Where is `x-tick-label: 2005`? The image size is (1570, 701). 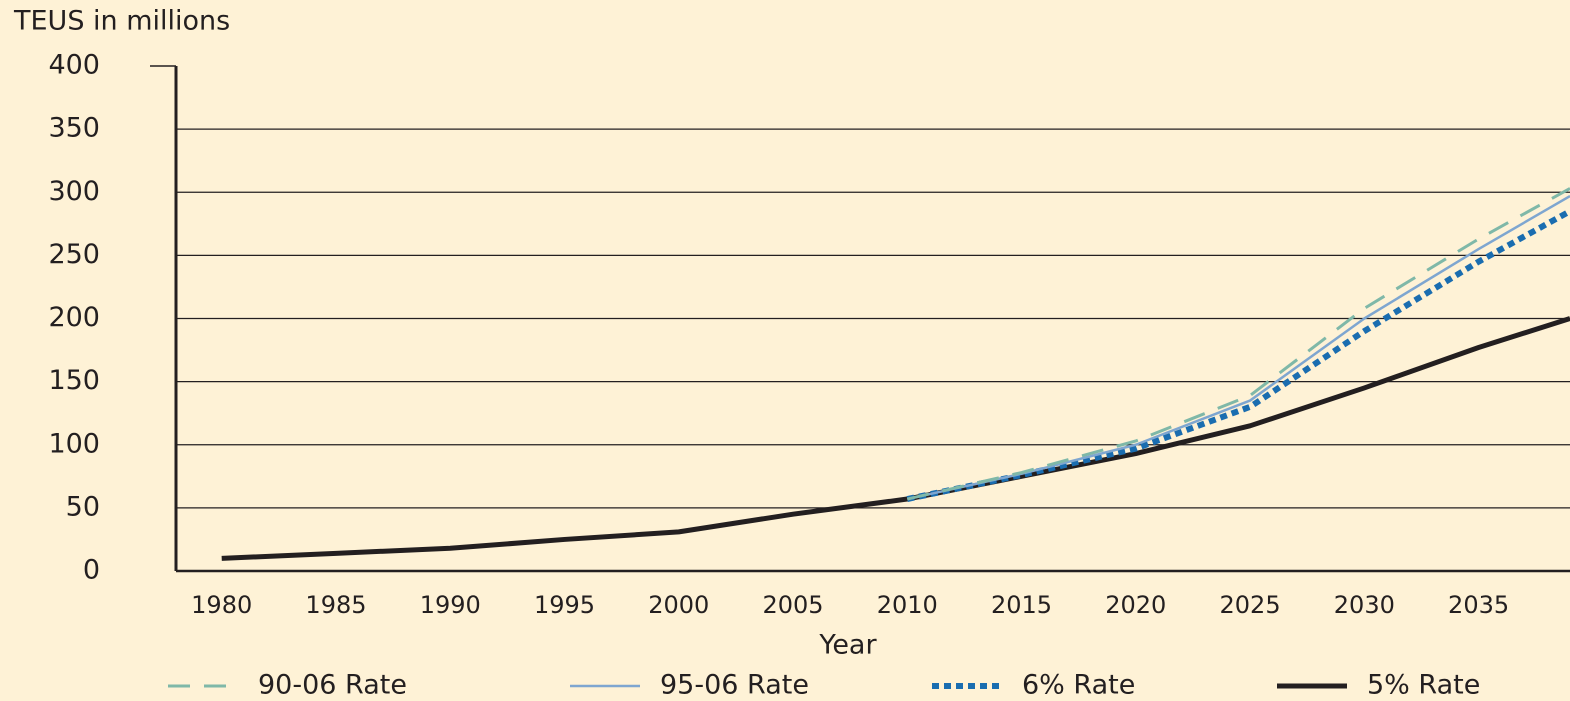
x-tick-label: 2005 is located at coordinates (792, 605).